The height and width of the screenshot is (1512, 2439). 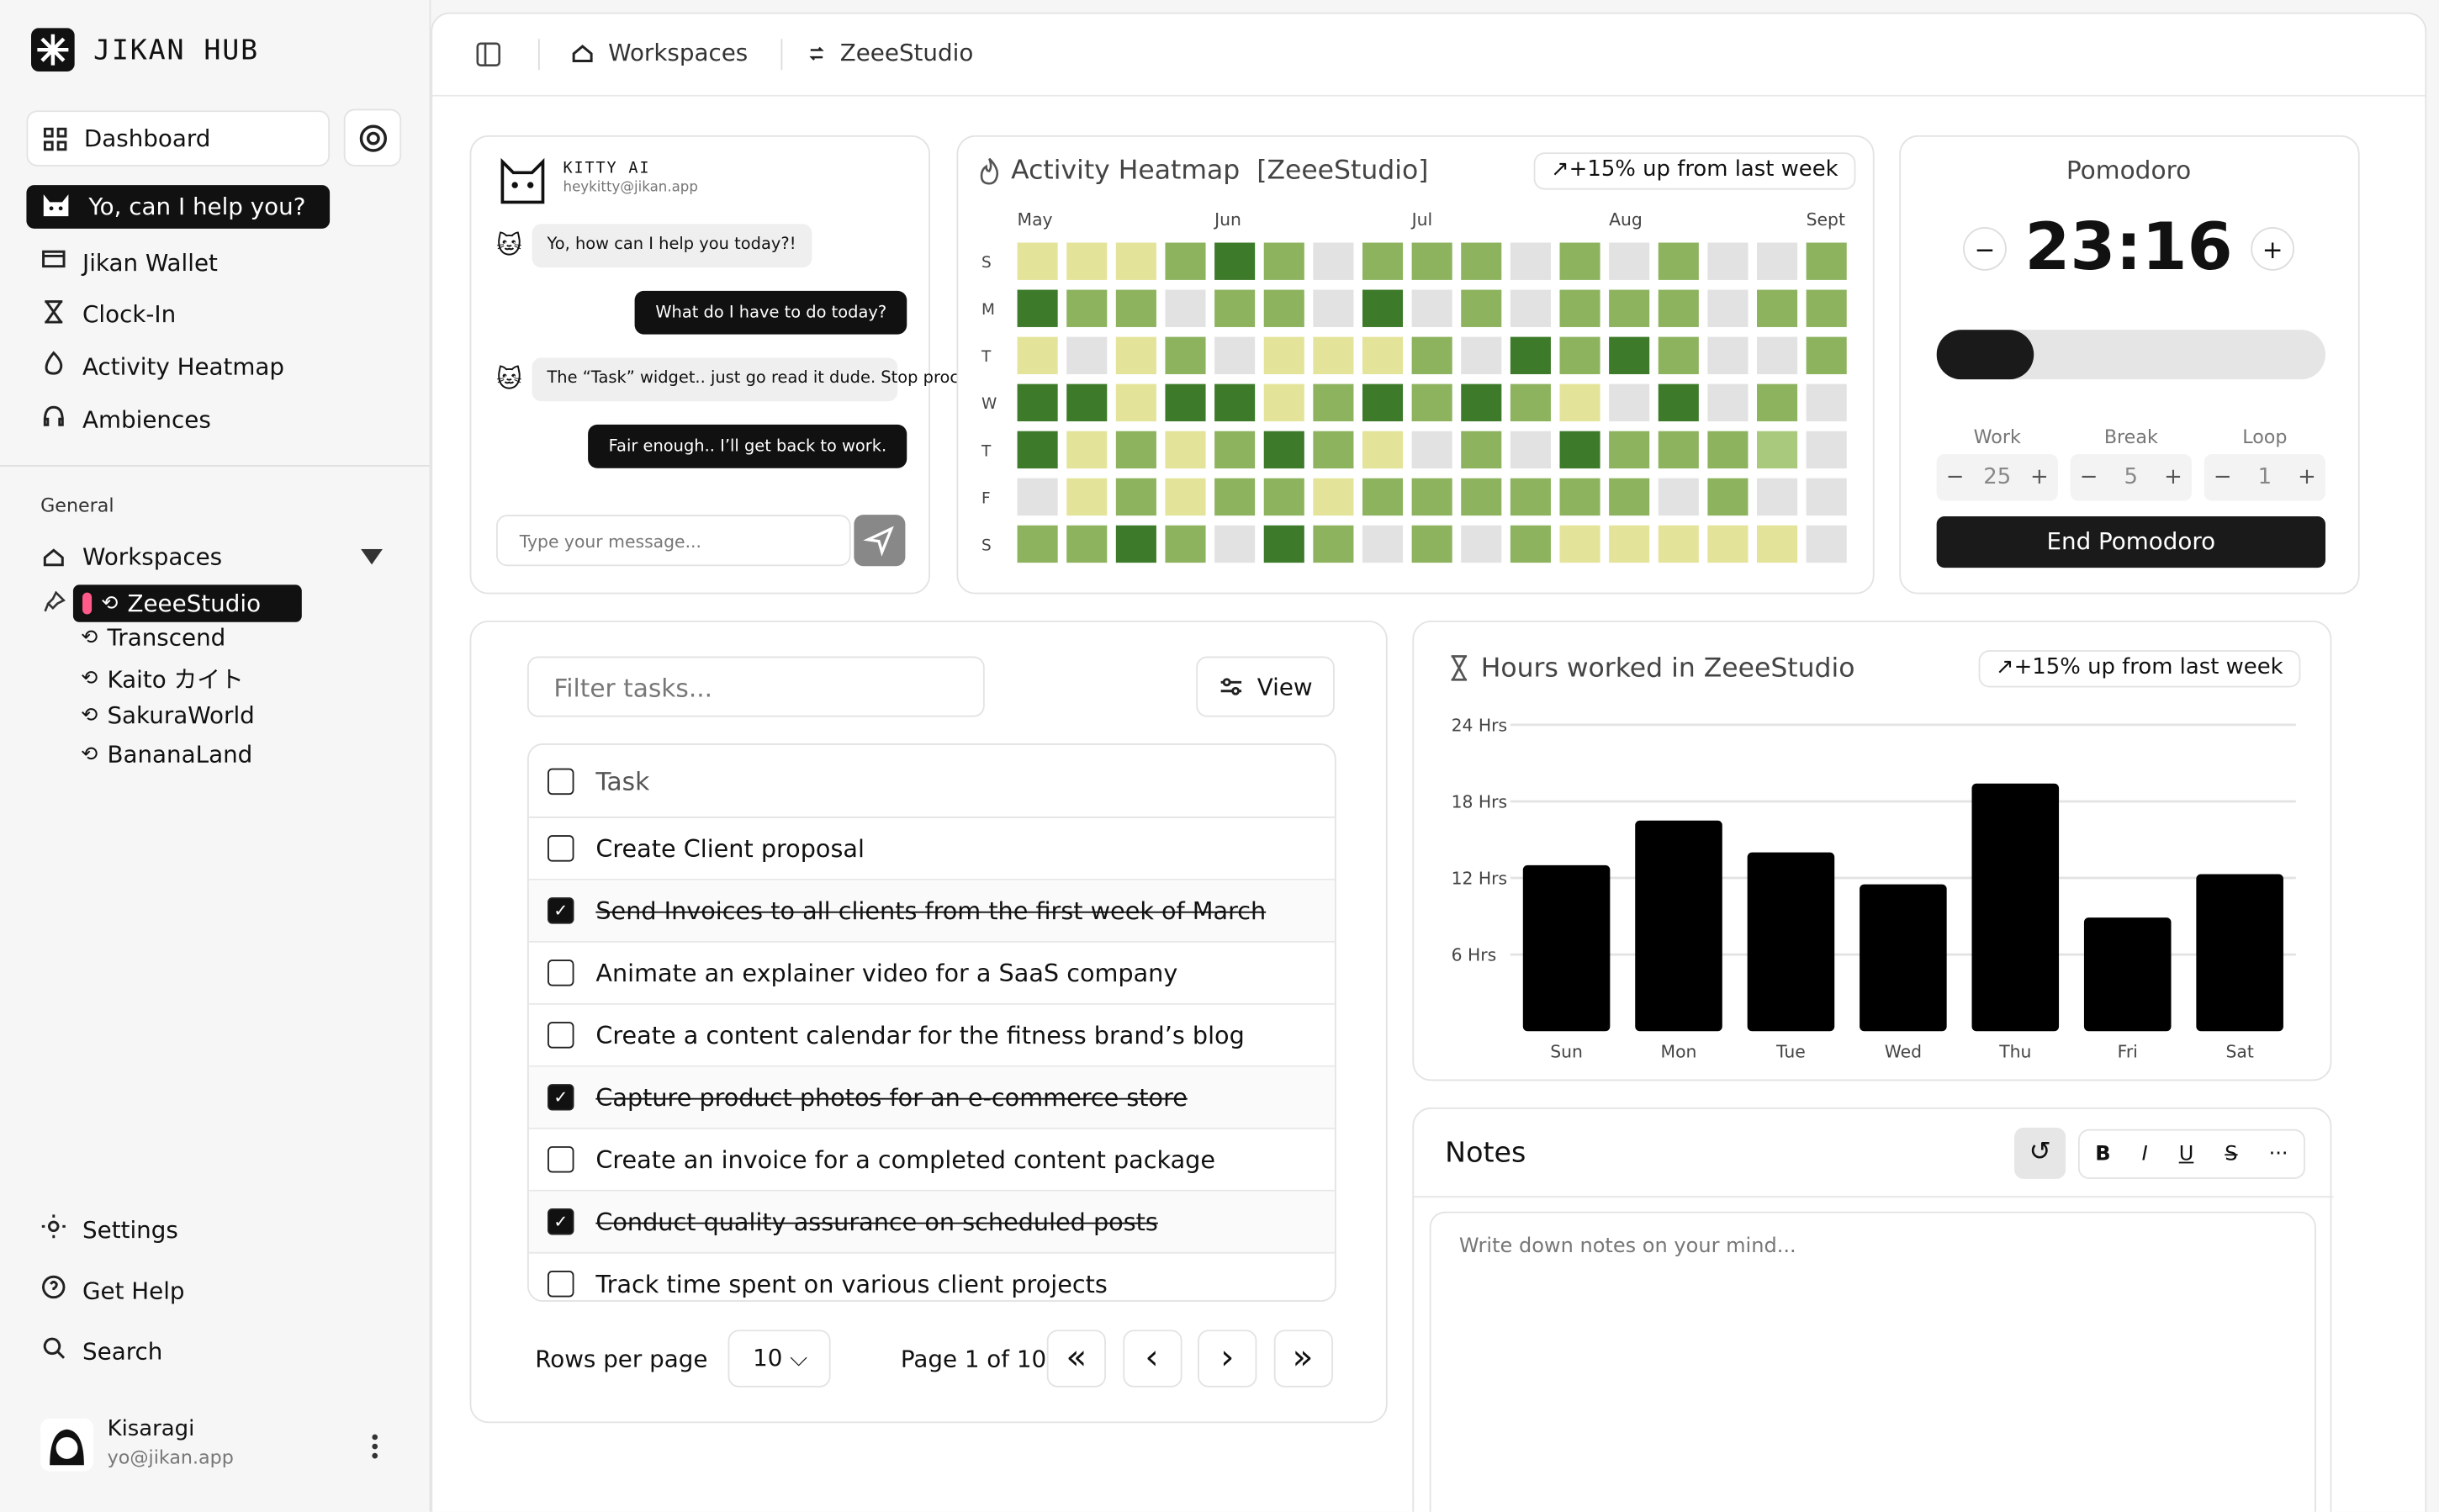 I want to click on format-button: ···, so click(x=2278, y=1154).